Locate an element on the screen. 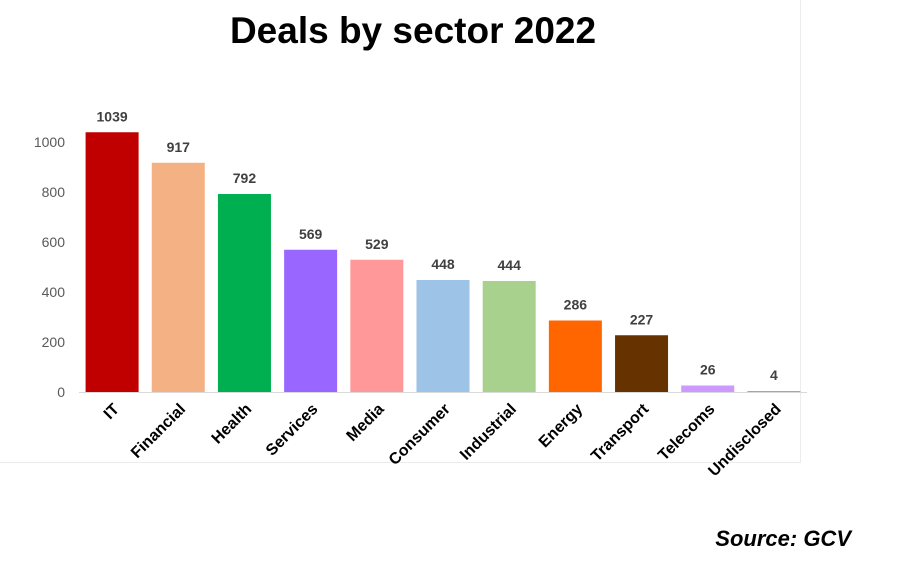  data-label: 569 is located at coordinates (311, 234).